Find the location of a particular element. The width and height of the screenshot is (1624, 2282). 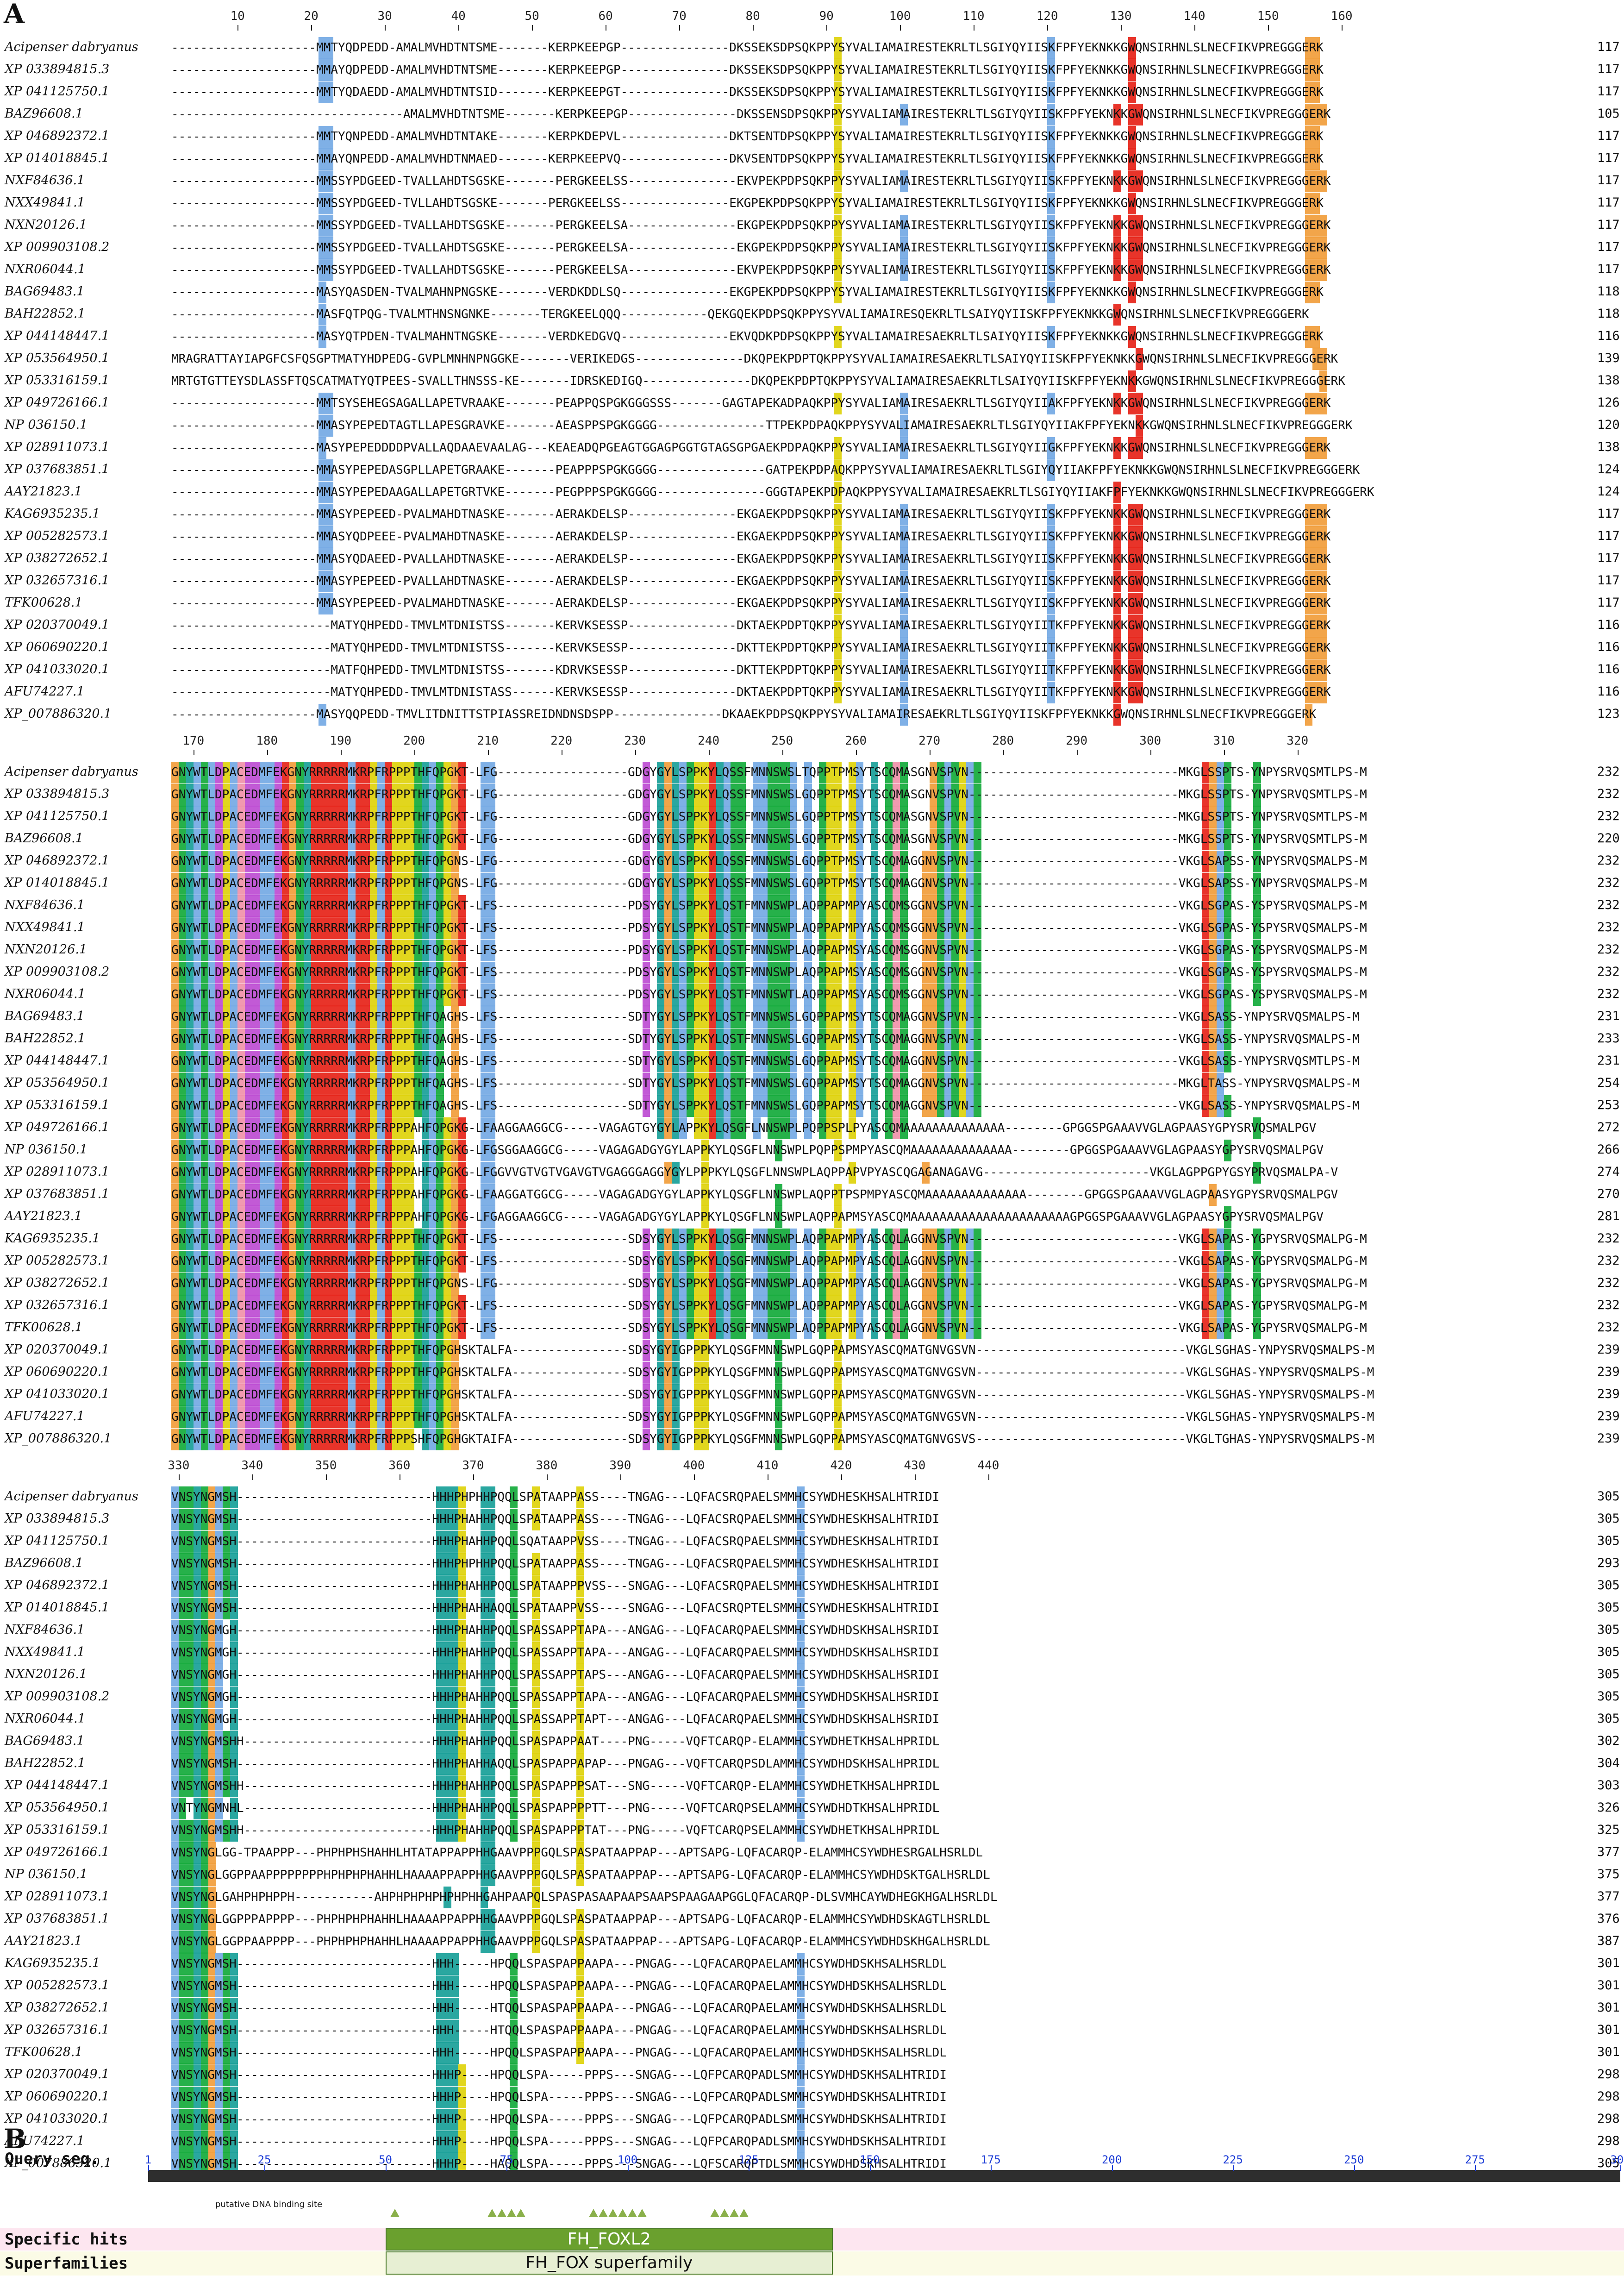

sequence-end-position: 272 is located at coordinates (1608, 1127).